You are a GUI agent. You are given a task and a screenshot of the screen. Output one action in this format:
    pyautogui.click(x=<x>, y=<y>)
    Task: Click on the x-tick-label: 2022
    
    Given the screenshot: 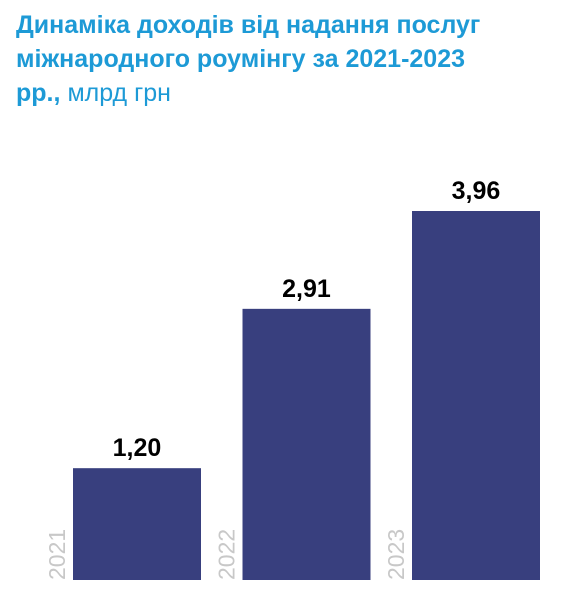 What is the action you would take?
    pyautogui.click(x=227, y=554)
    